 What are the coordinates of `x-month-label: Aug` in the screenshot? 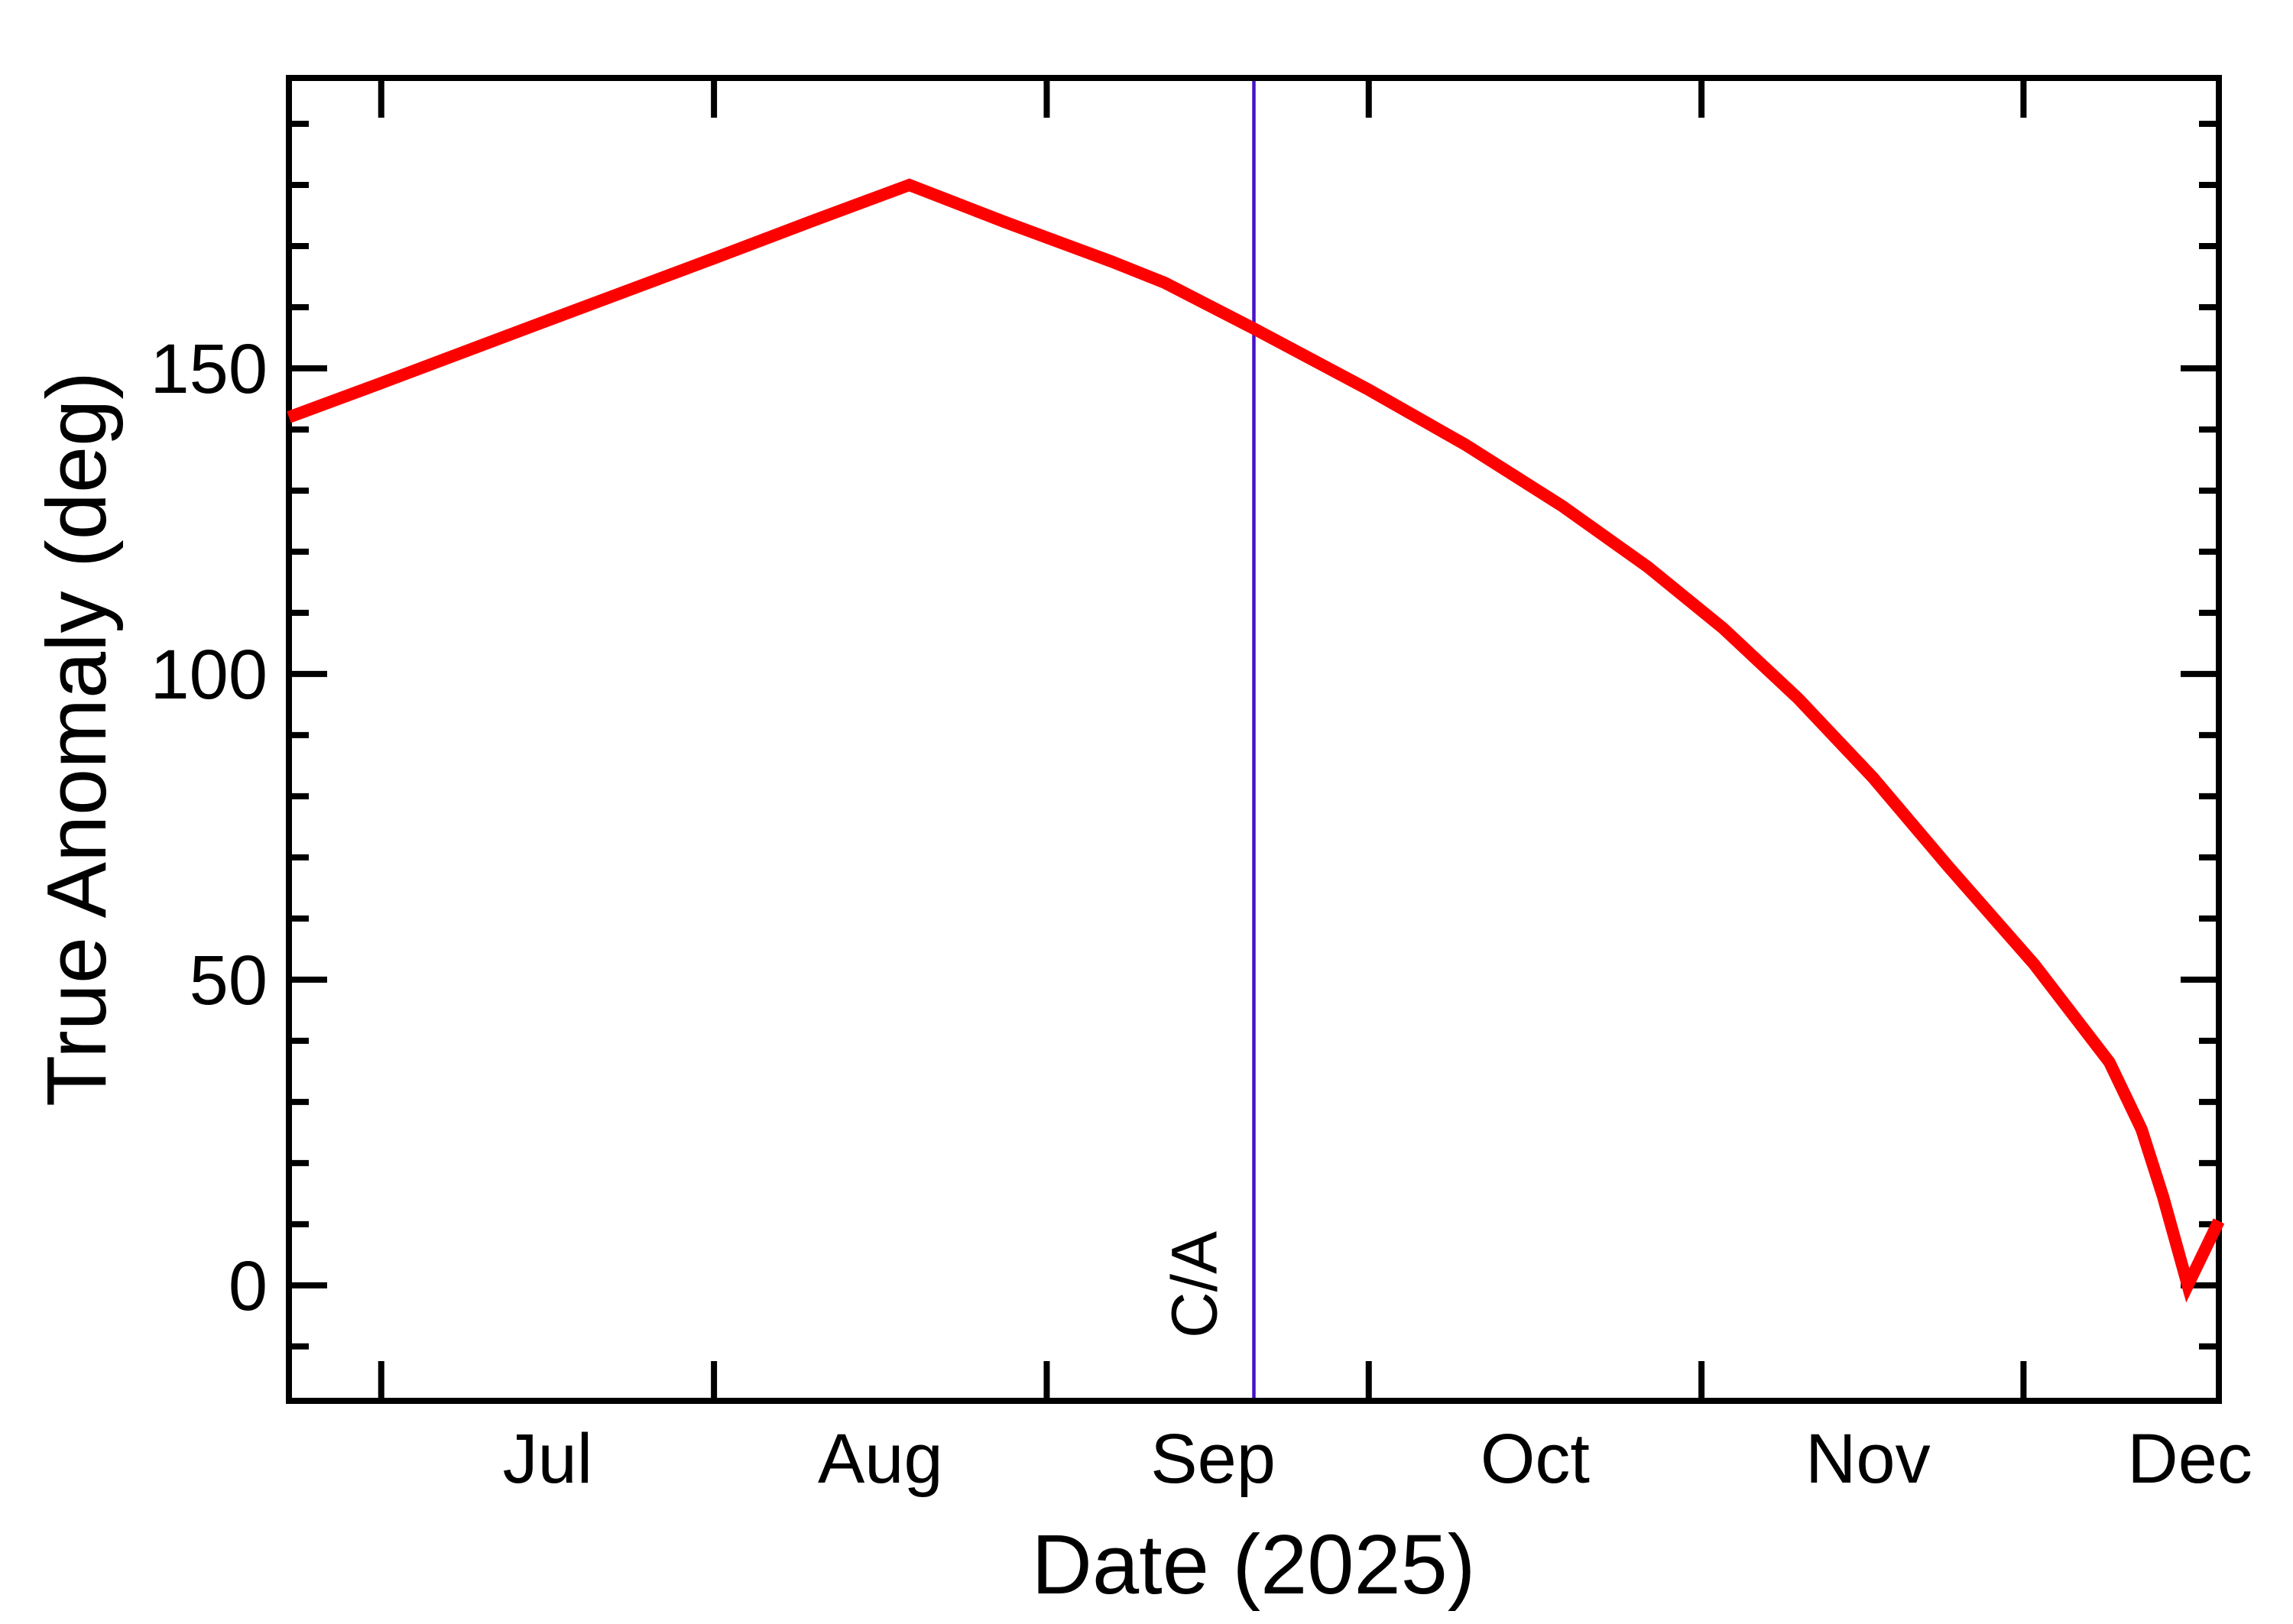 It's located at (880, 1459).